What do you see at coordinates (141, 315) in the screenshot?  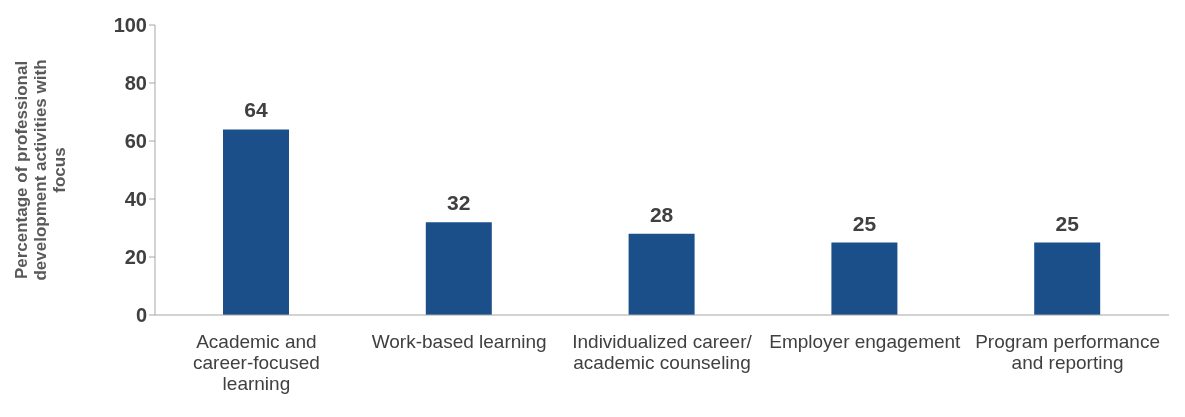 I see `y-tick-label: 0` at bounding box center [141, 315].